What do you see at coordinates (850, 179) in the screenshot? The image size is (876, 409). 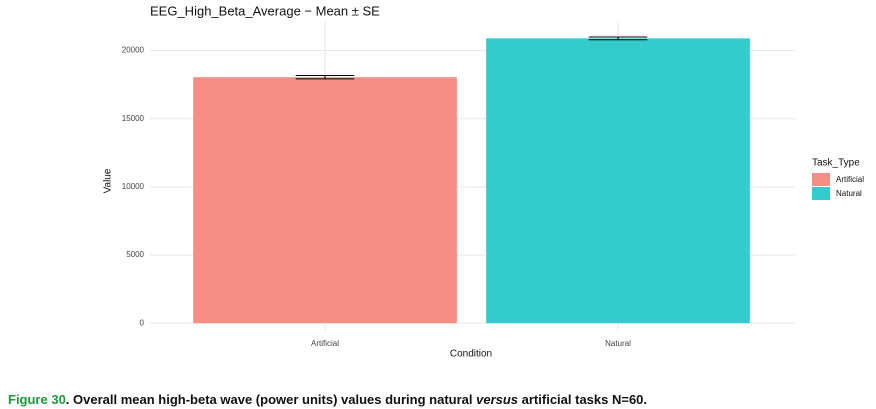 I see `legend-label: Artificial` at bounding box center [850, 179].